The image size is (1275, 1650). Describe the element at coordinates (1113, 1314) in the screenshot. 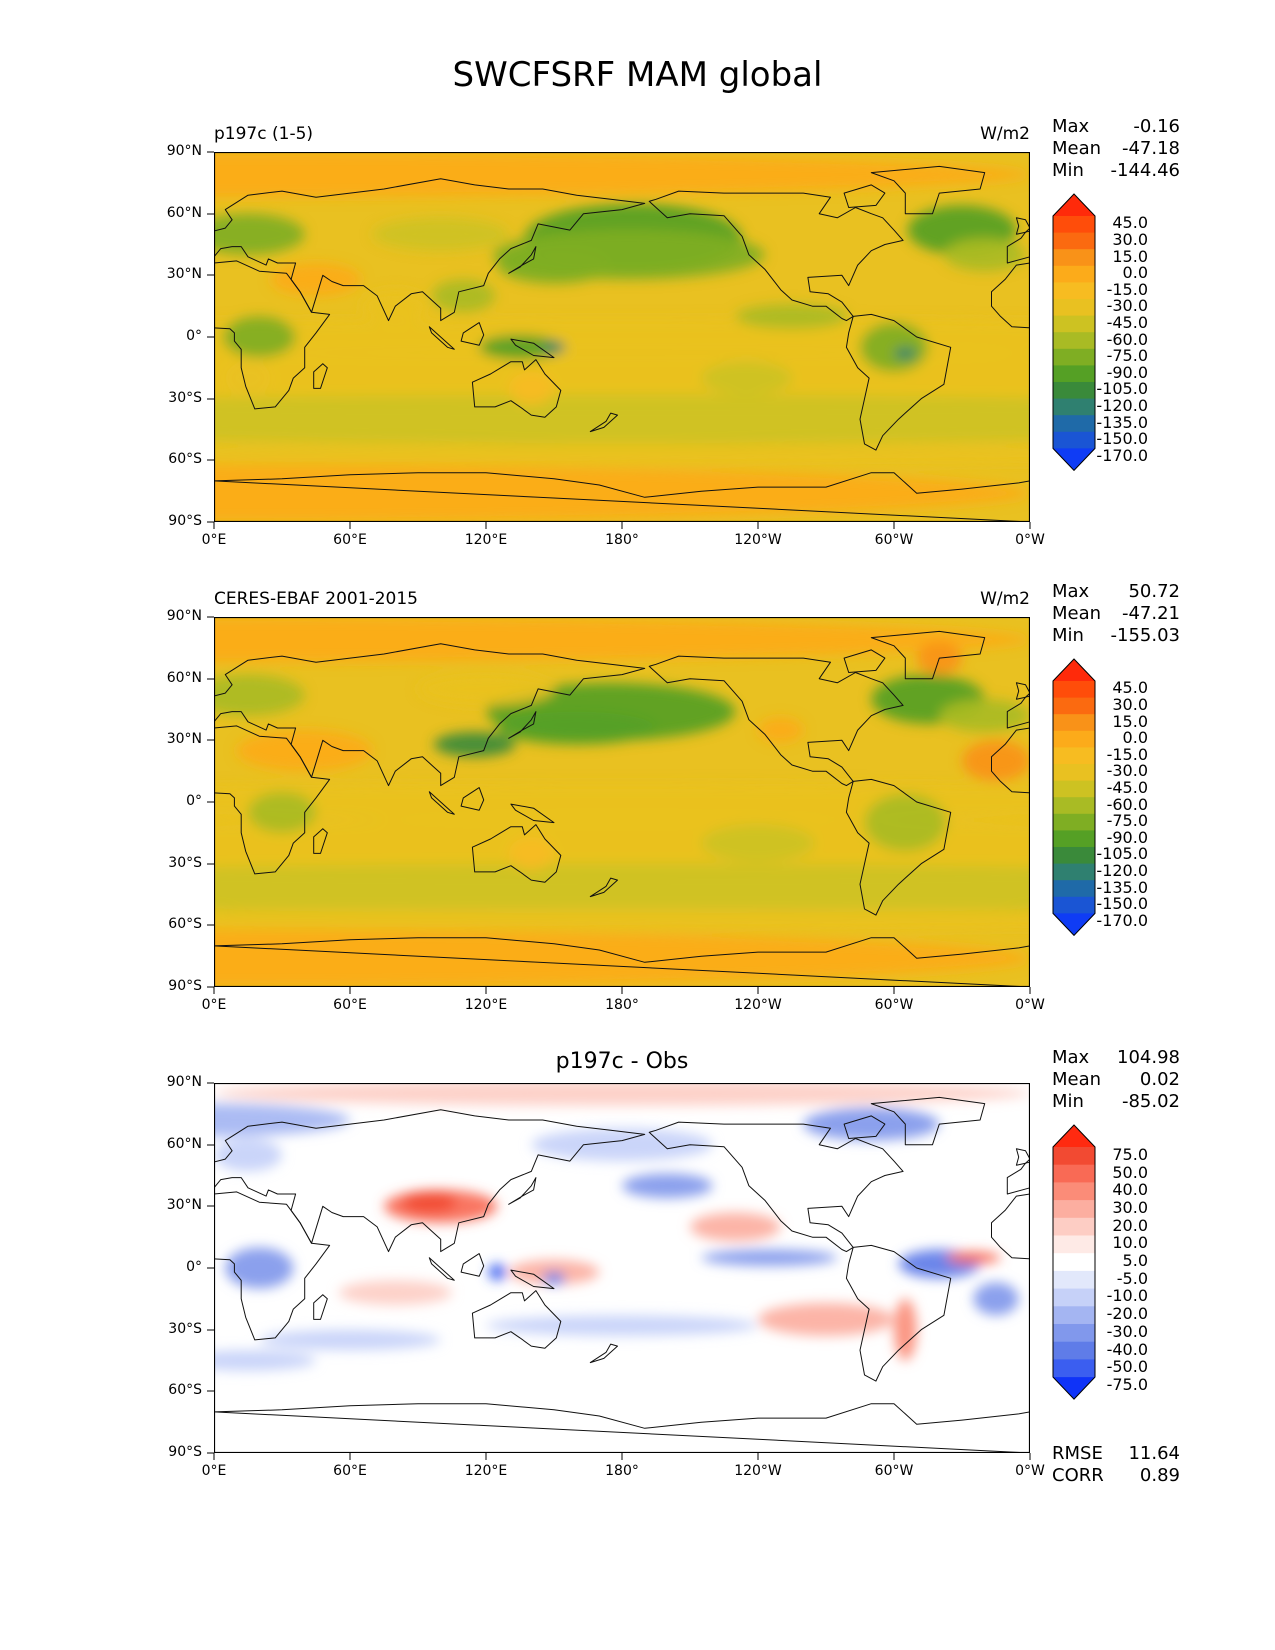

I see `colorbar-tick-label: -20.0` at that location.